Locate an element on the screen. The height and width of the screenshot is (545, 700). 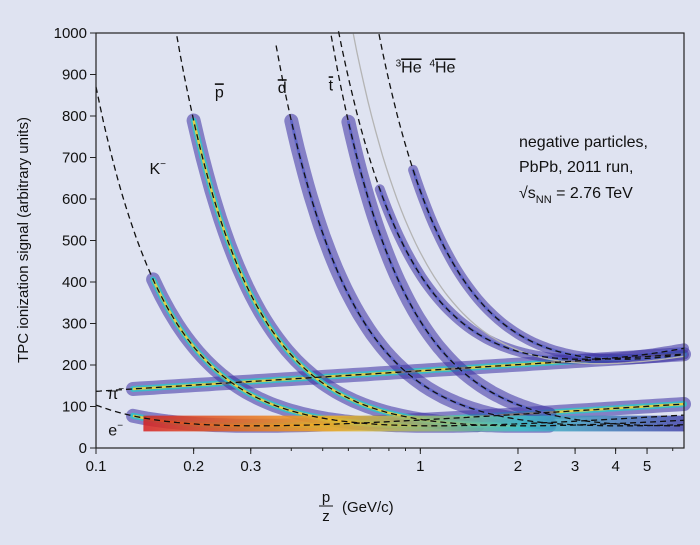
x-tick-label: 0.2 is located at coordinates (193, 466).